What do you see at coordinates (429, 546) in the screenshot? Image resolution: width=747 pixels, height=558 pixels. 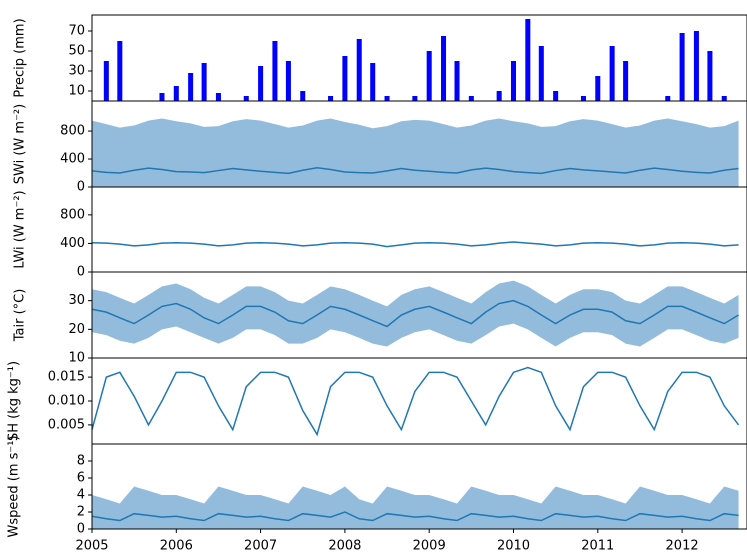 I see `x-tick-label: 2009` at bounding box center [429, 546].